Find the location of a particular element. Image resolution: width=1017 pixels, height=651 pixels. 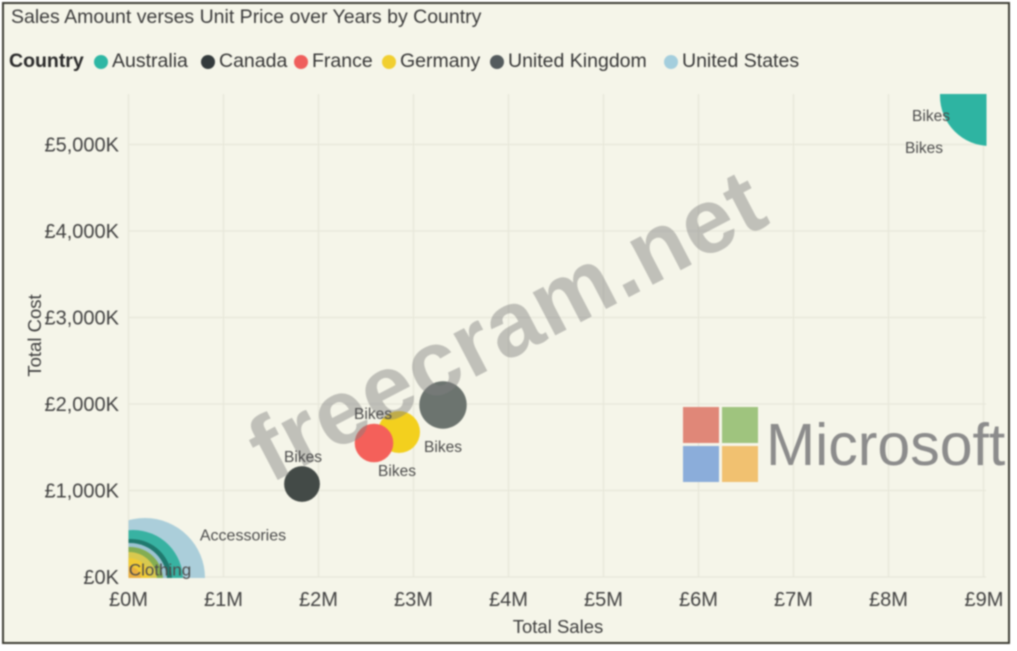

svg-text: £3M is located at coordinates (413, 600).